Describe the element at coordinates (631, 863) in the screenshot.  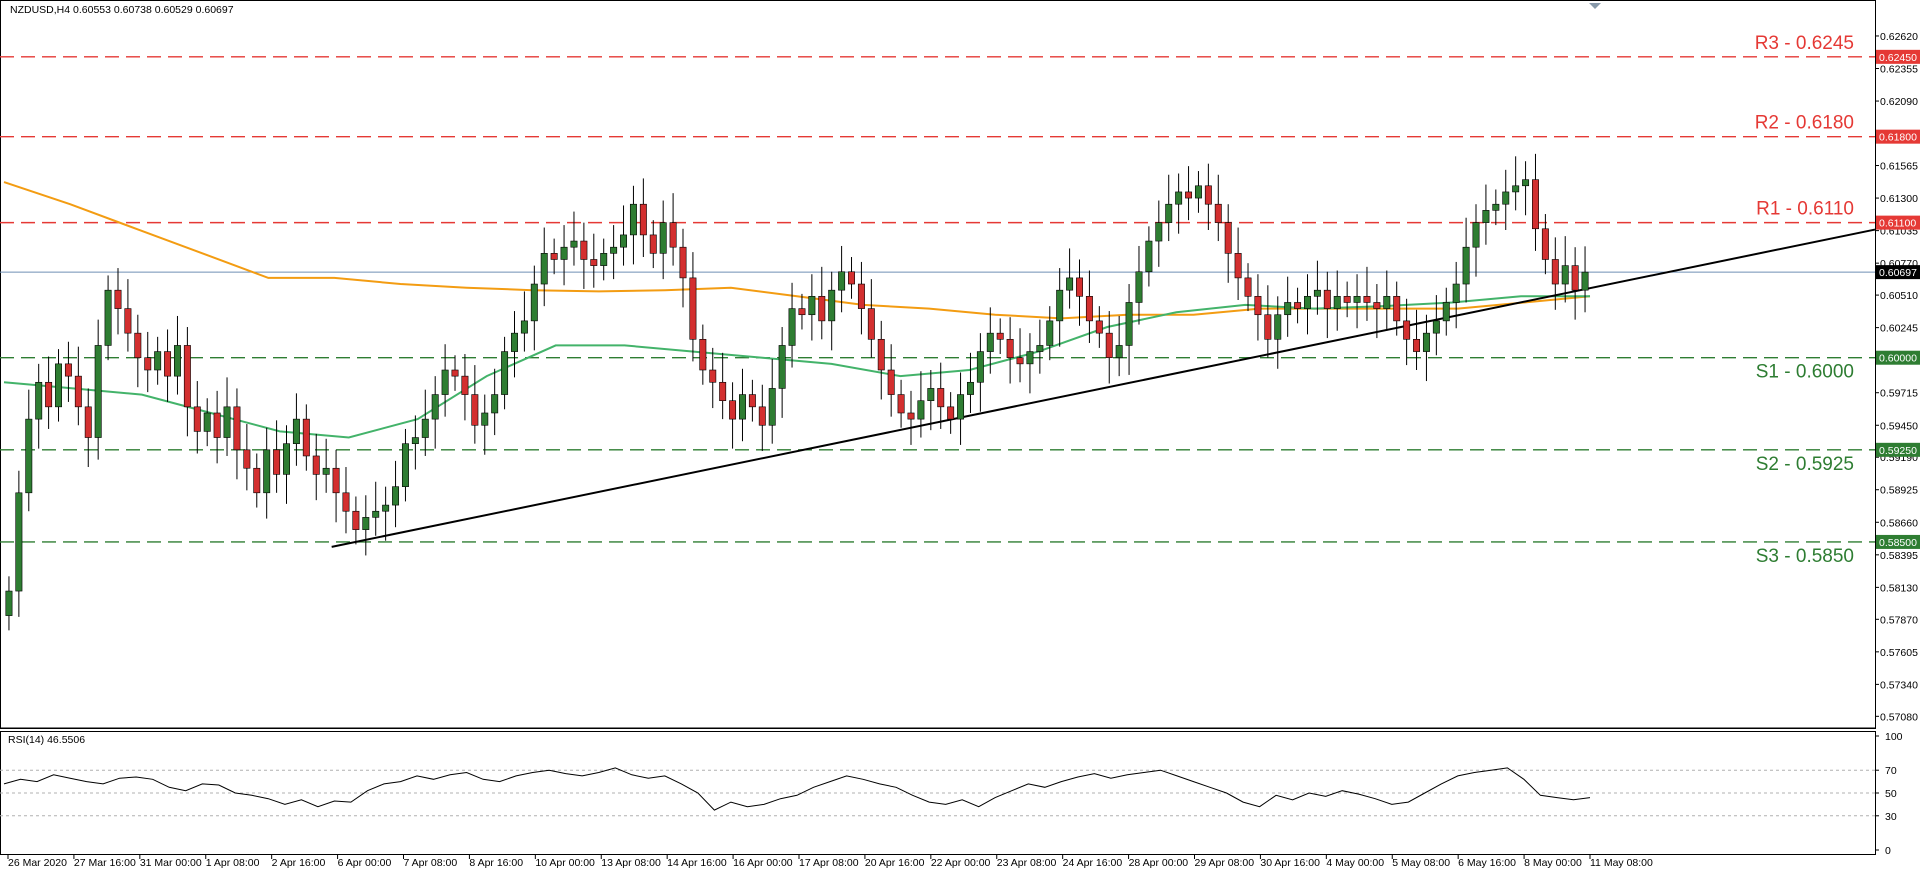
I see `time-tick-label: 13 Apr 08:00` at that location.